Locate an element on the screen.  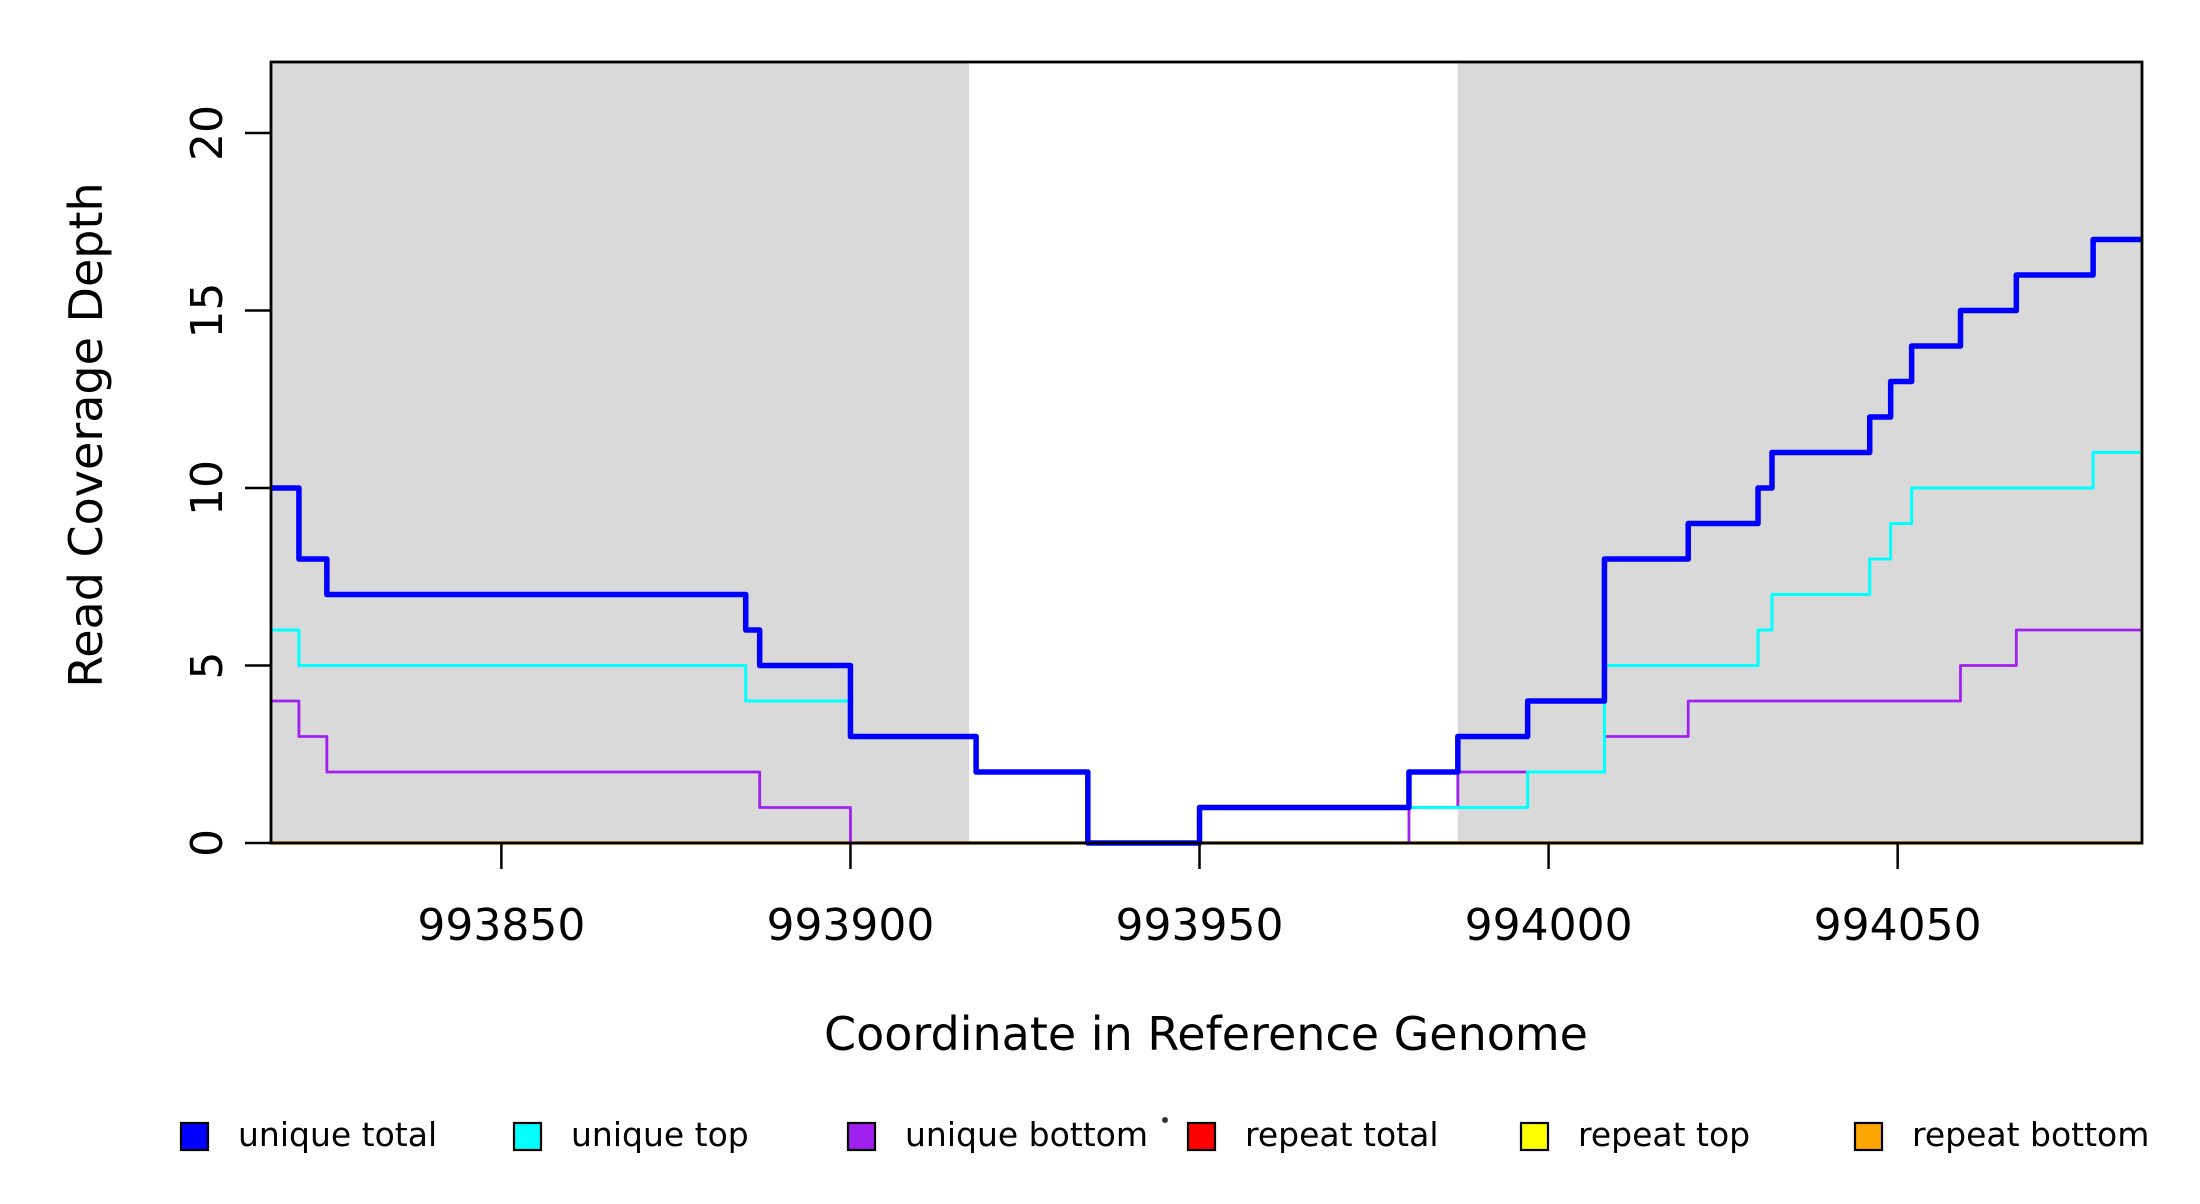
legend-swatch-repeat-total is located at coordinates (1201, 1136).